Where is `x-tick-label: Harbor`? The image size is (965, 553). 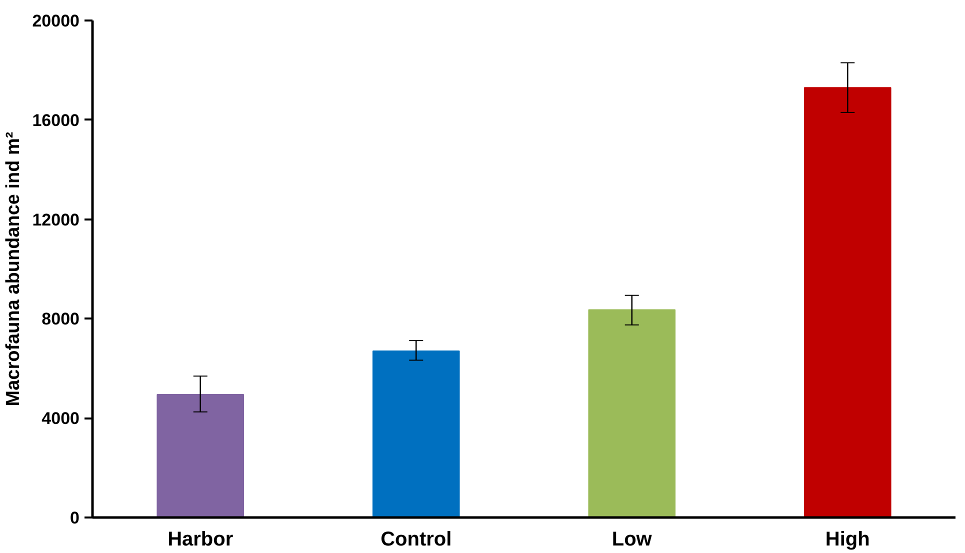
x-tick-label: Harbor is located at coordinates (201, 539).